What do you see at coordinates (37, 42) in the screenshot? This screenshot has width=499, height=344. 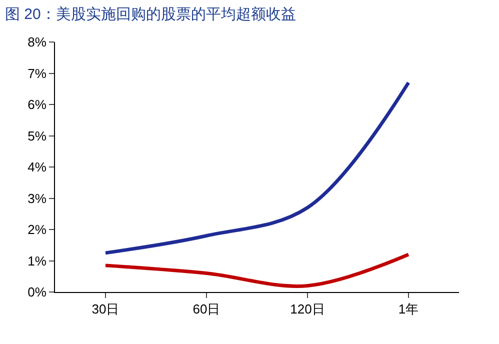 I see `y-tick-label: 8%` at bounding box center [37, 42].